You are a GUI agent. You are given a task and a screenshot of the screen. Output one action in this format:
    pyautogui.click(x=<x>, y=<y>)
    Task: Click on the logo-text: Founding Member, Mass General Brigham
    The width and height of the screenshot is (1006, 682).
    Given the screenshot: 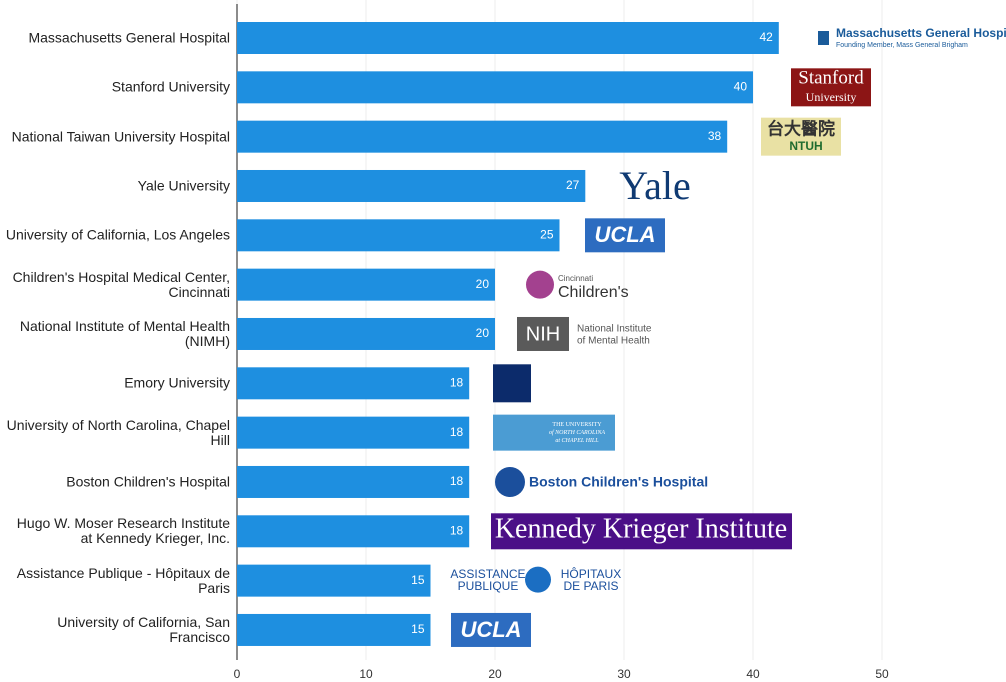 What is the action you would take?
    pyautogui.click(x=902, y=45)
    